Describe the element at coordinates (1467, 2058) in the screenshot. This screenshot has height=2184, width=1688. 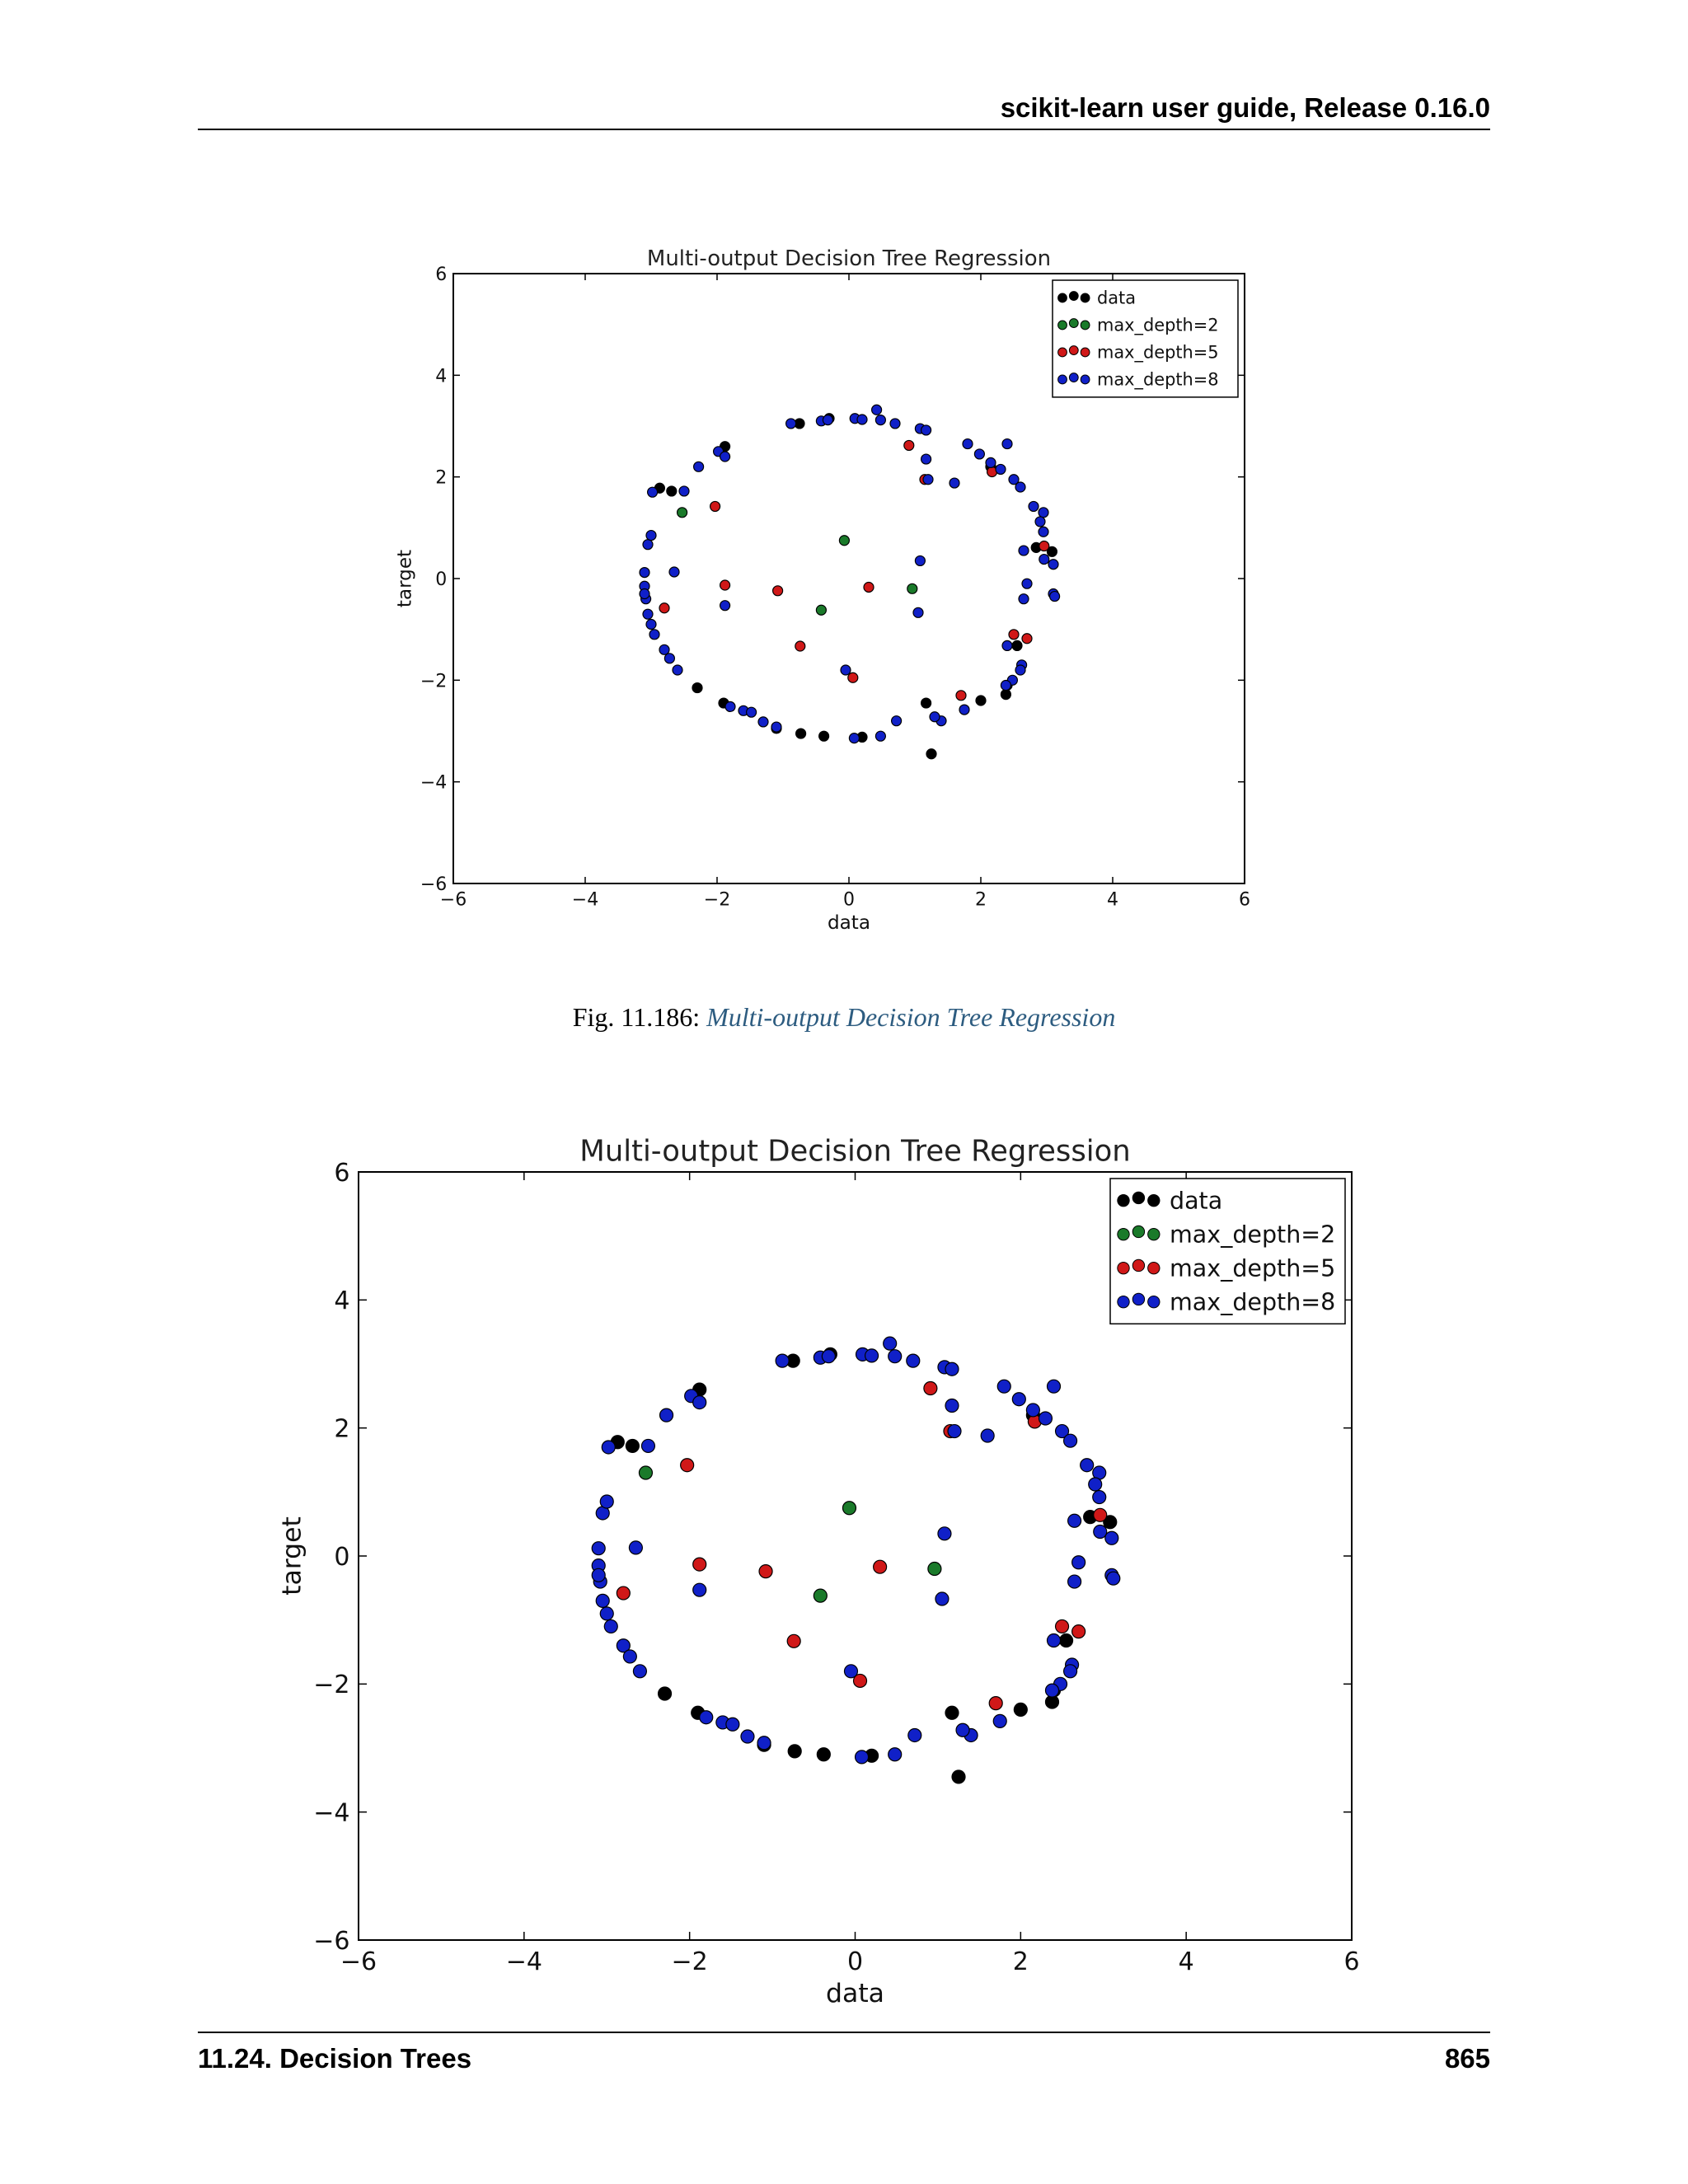
I see `page-number: 865` at that location.